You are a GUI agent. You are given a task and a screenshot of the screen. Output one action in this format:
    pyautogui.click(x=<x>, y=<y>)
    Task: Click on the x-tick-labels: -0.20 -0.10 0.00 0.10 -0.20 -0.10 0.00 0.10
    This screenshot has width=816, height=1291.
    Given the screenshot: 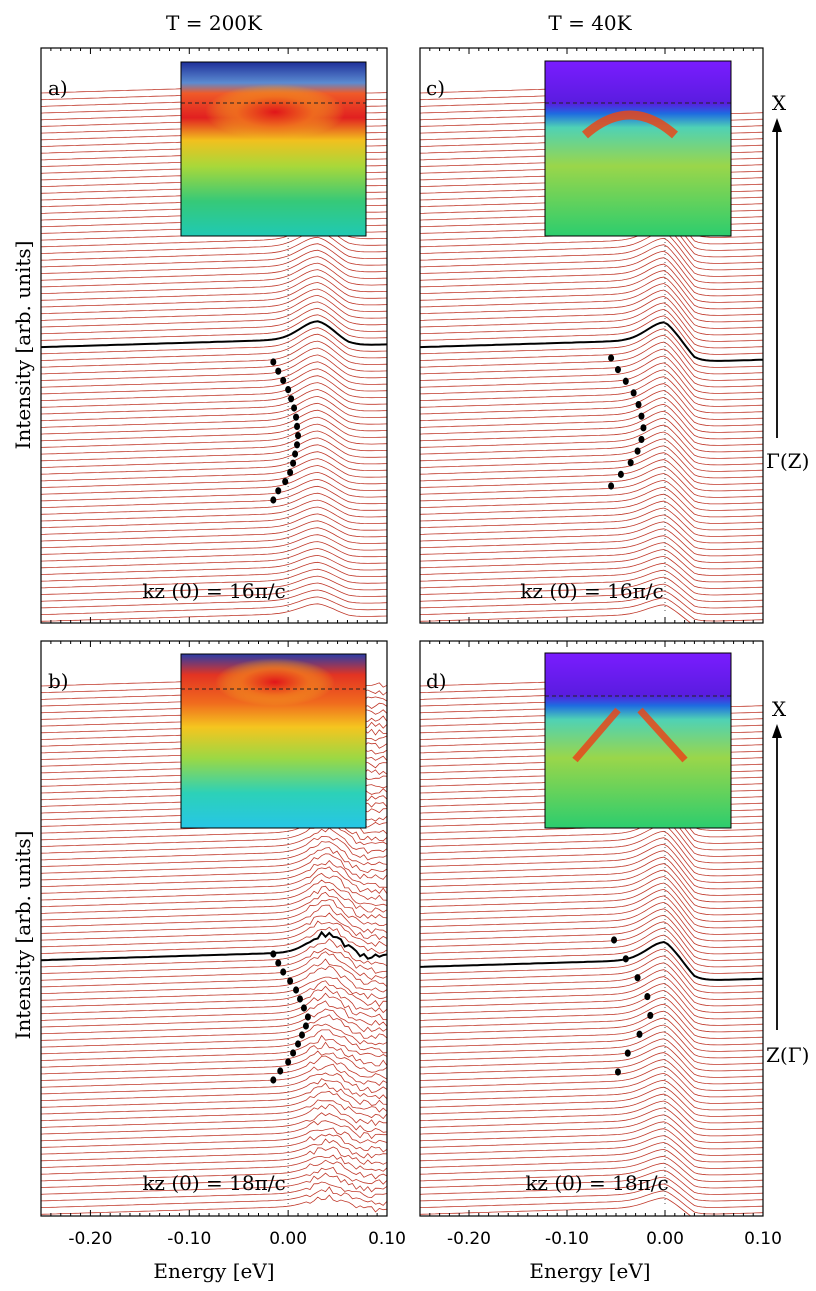 What is the action you would take?
    pyautogui.click(x=425, y=1239)
    